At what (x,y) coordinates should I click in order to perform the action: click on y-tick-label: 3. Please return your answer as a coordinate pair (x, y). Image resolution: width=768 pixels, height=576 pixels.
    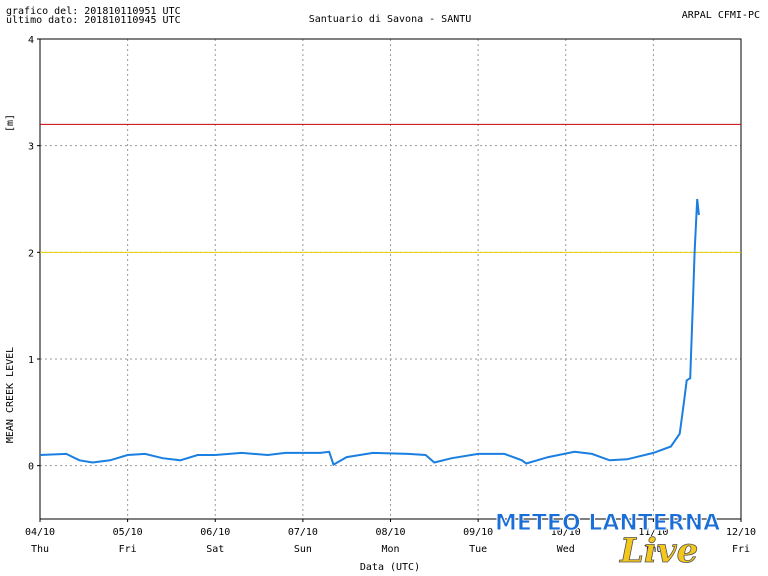
    Looking at the image, I should click on (31, 147).